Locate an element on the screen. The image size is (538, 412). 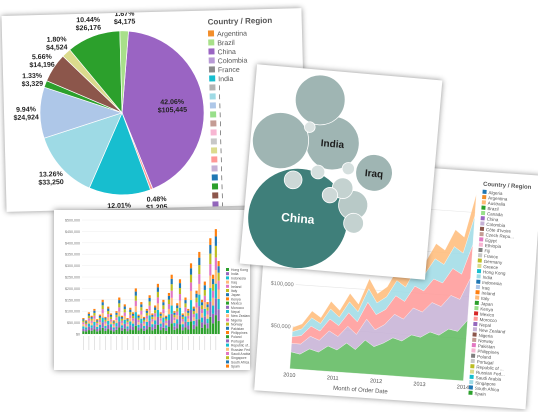
legend-label: Côte d'Ivoire is located at coordinates (499, 230).